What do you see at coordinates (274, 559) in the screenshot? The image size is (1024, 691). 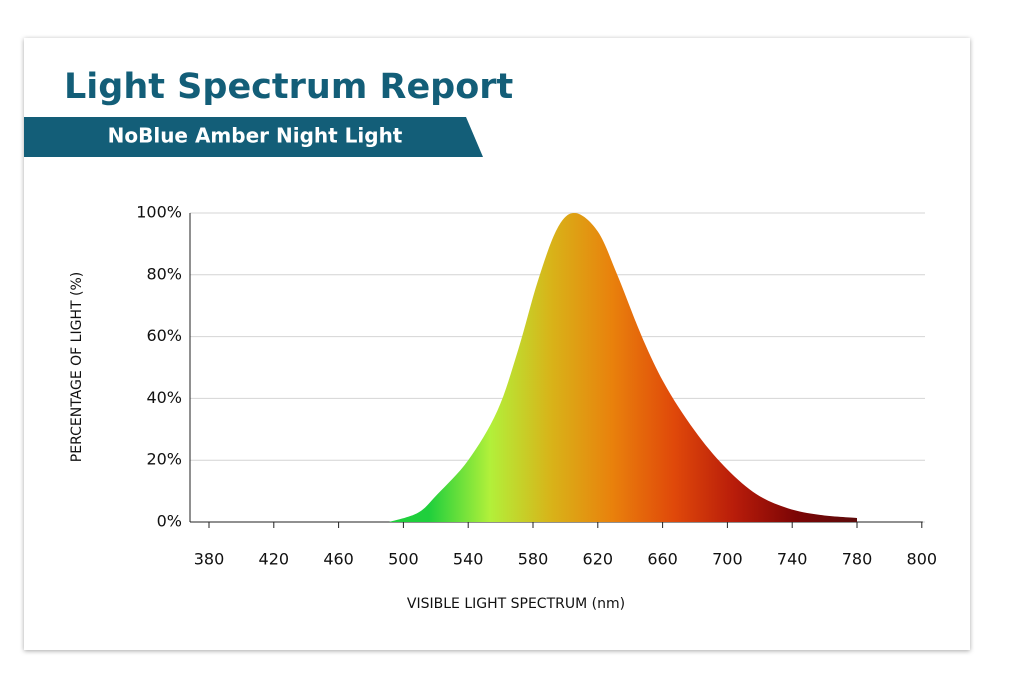 I see `x-tick-label: 420` at bounding box center [274, 559].